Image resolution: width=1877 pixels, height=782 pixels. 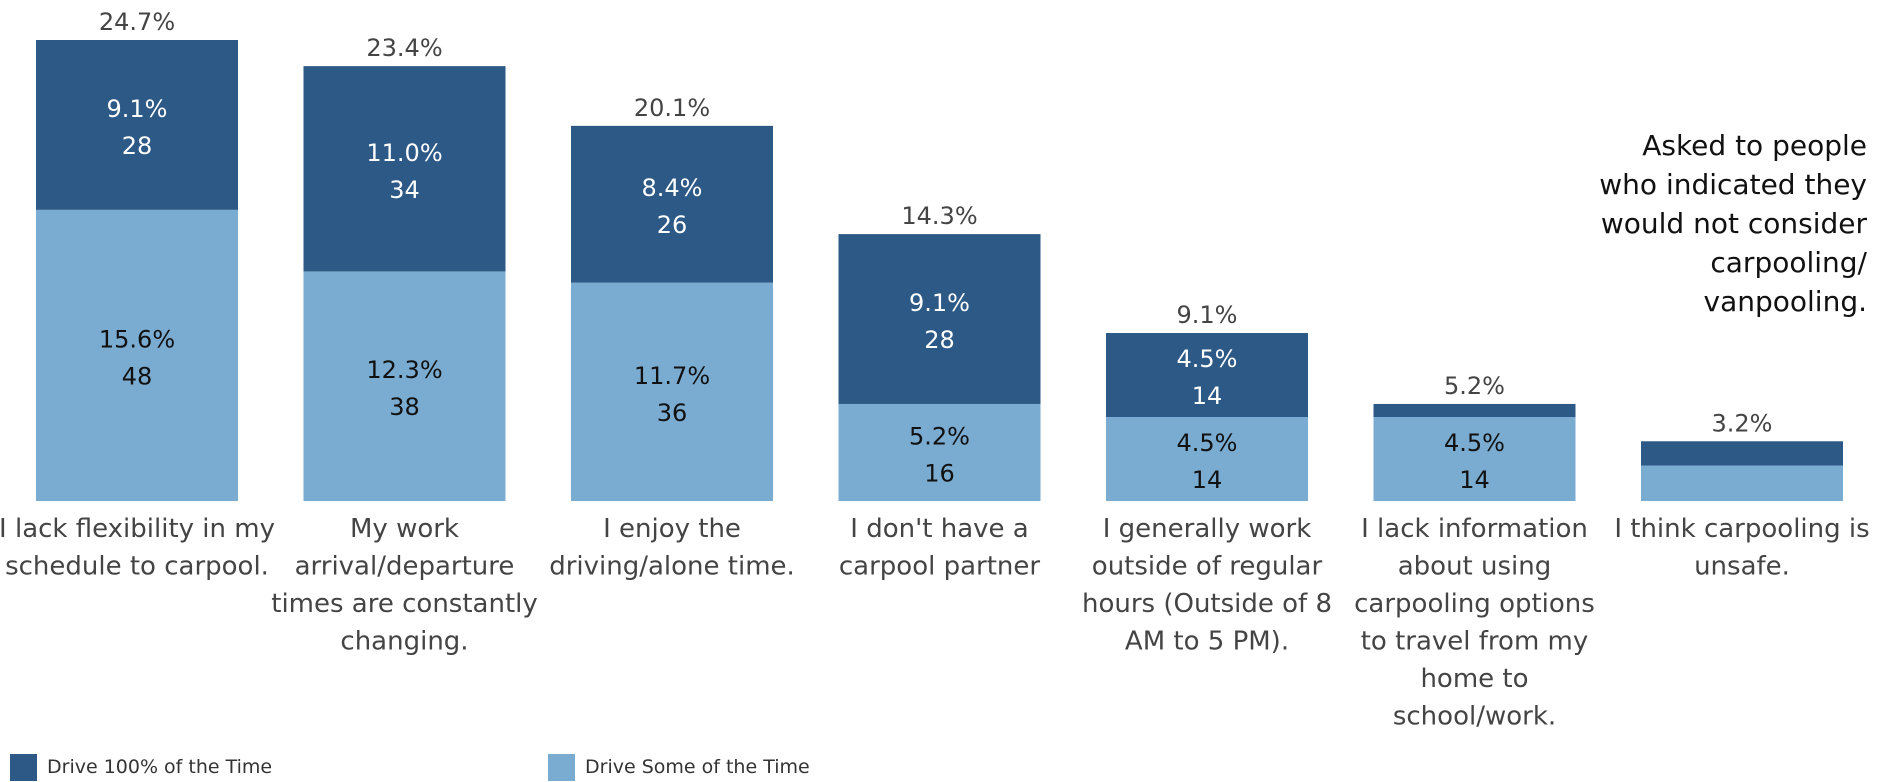 I want to click on category-label: carpooling options, so click(x=1474, y=604).